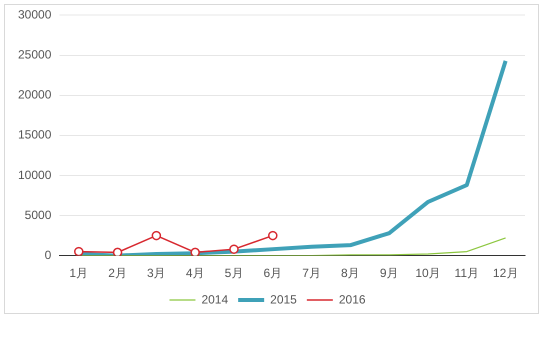 This screenshot has height=353, width=545. What do you see at coordinates (234, 273) in the screenshot?
I see `x-tick-label: 5月` at bounding box center [234, 273].